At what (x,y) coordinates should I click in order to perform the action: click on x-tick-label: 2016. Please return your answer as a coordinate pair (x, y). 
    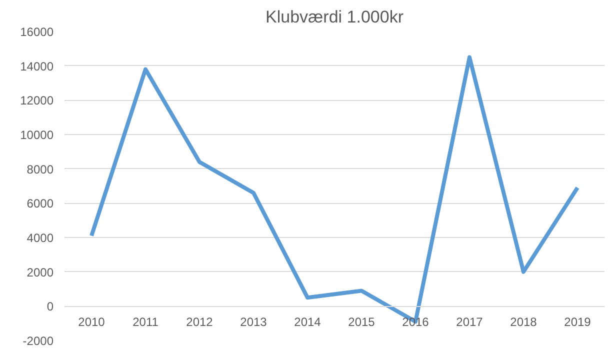
    Looking at the image, I should click on (416, 322).